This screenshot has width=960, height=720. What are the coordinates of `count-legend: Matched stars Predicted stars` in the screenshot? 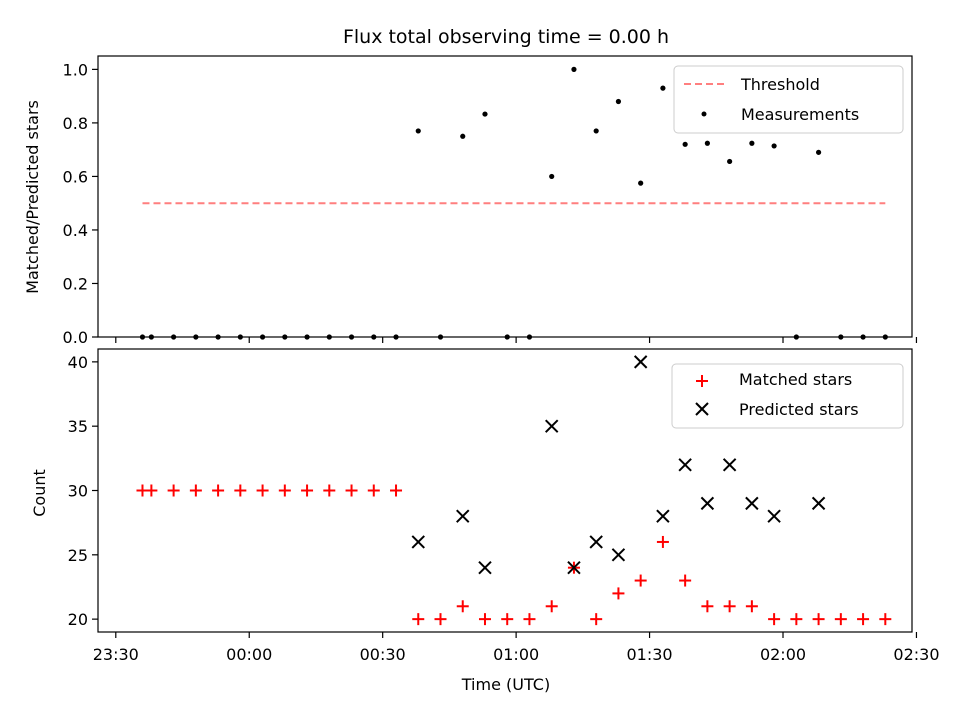 It's located at (787, 396).